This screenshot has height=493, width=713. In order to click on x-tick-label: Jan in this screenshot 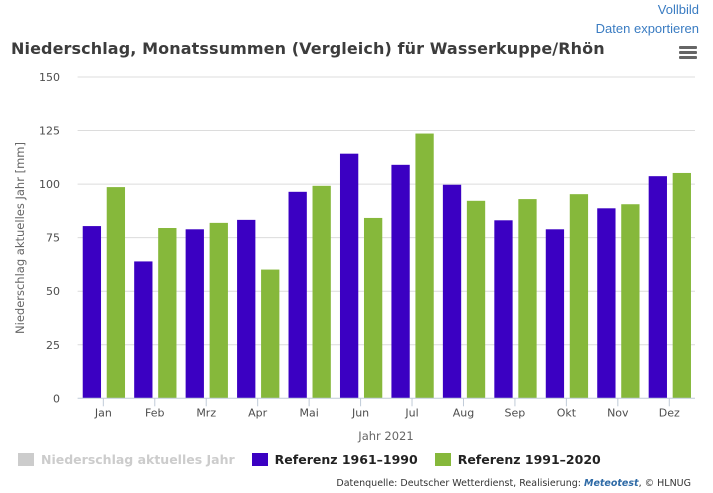, I will do `click(103, 412)`.